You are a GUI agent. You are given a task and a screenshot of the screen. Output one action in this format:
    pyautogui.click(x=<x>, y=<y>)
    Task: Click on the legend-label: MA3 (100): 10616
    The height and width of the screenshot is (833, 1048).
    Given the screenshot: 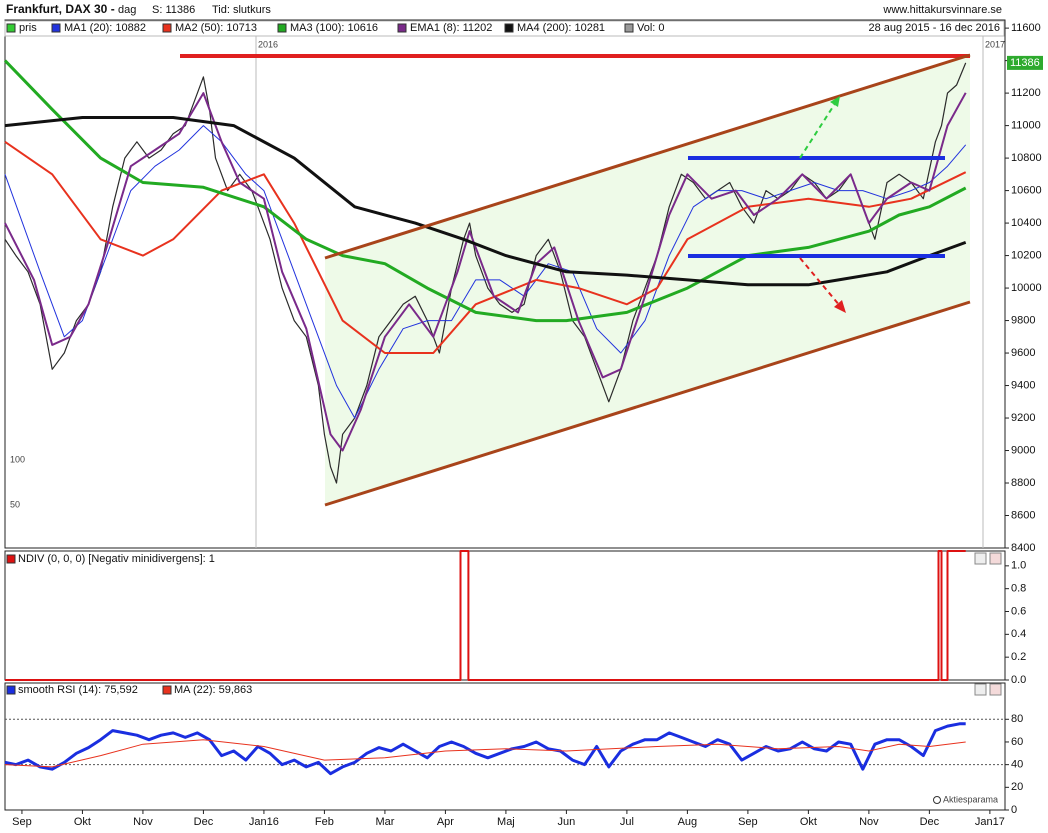 What is the action you would take?
    pyautogui.click(x=334, y=28)
    